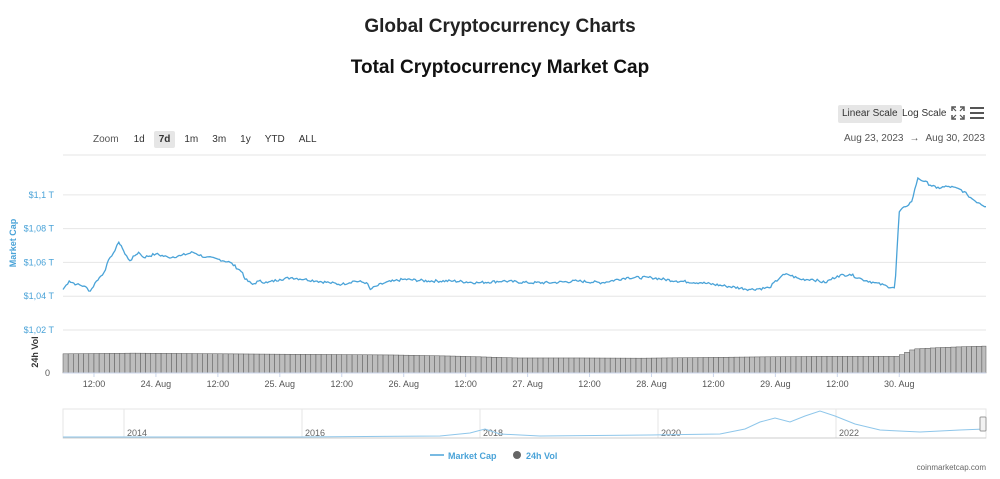 The width and height of the screenshot is (1000, 479). Describe the element at coordinates (977, 113) in the screenshot. I see `menu-icon` at that location.